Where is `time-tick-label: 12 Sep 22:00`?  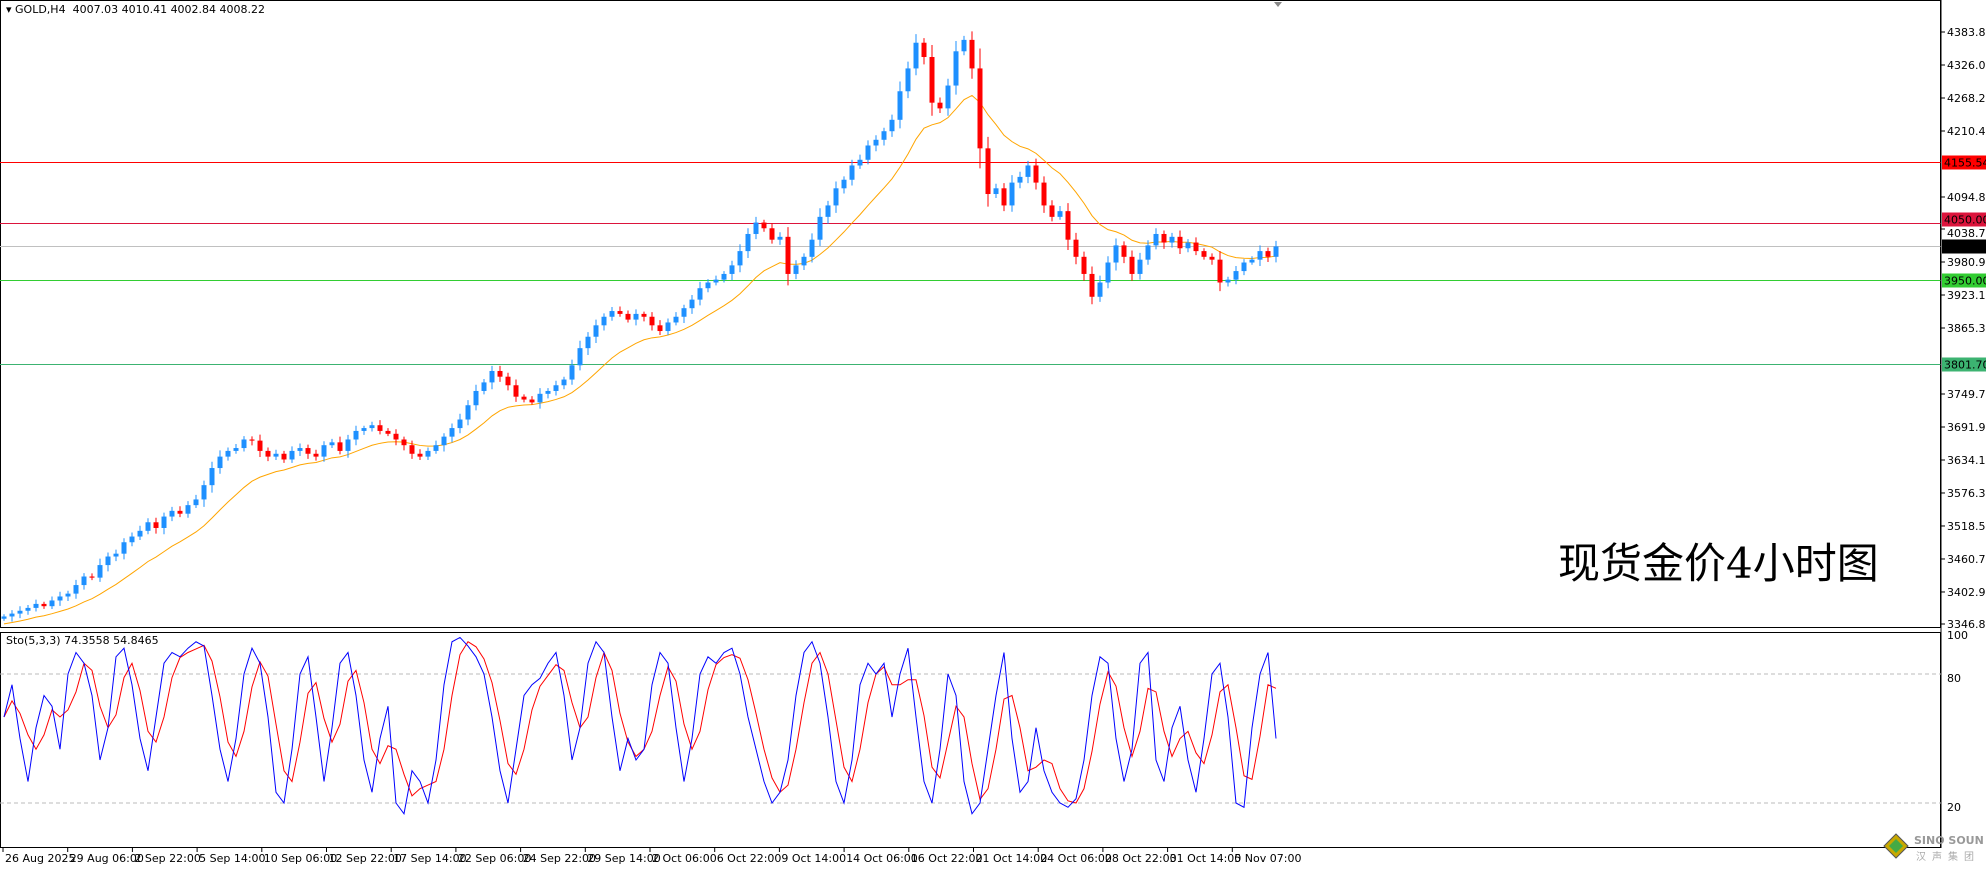 time-tick-label: 12 Sep 22:00 is located at coordinates (365, 858).